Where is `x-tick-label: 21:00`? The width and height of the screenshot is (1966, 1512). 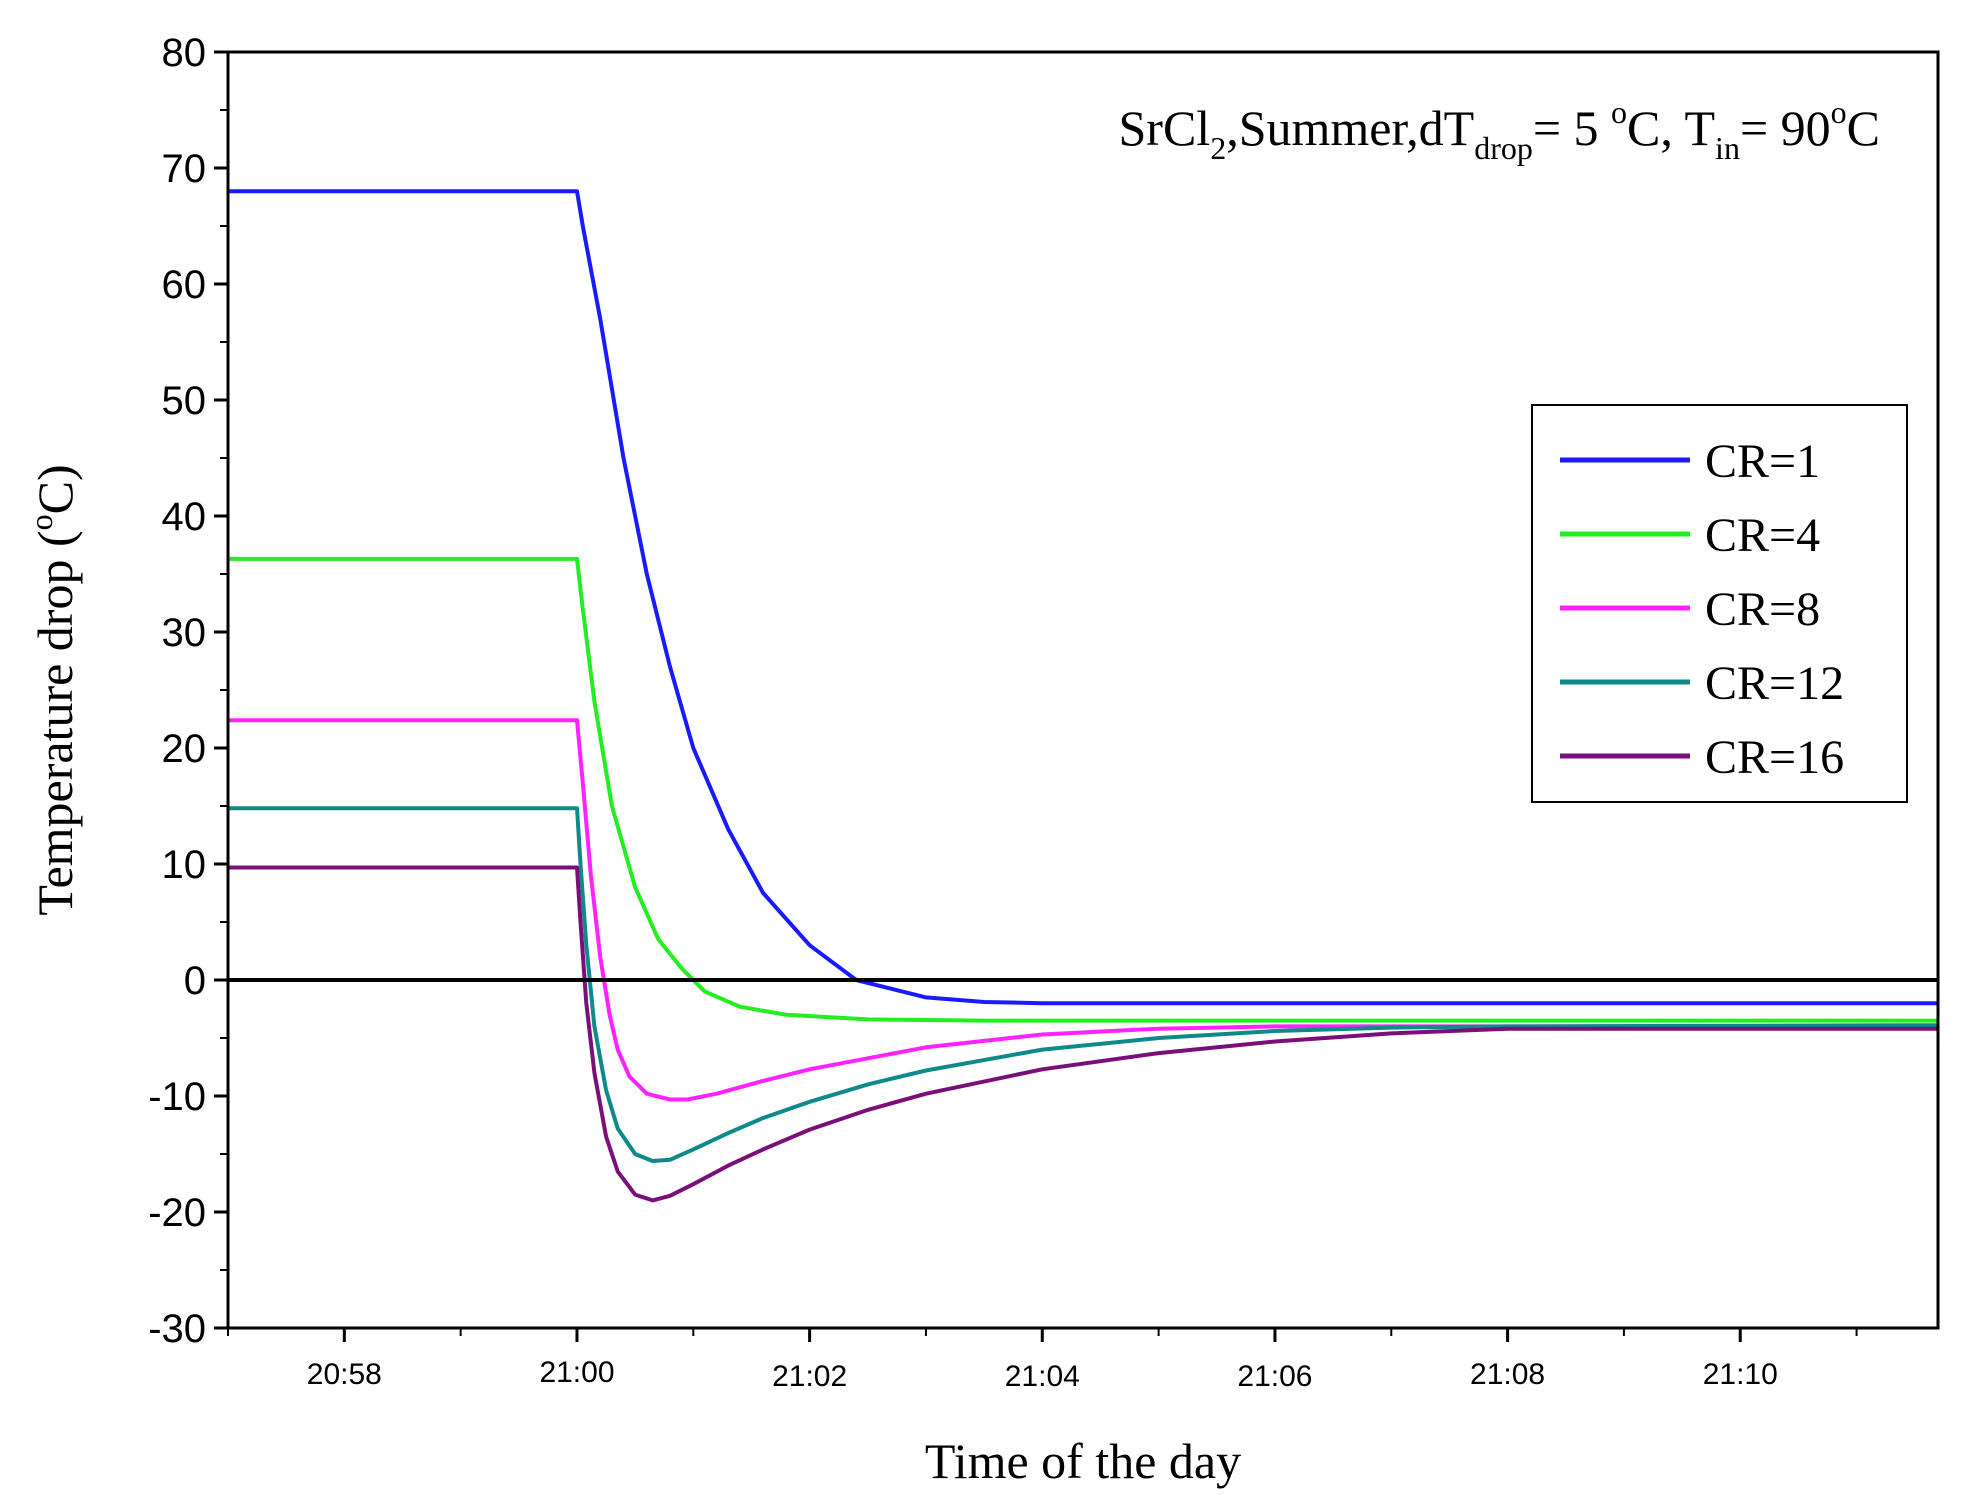
x-tick-label: 21:00 is located at coordinates (576, 1372).